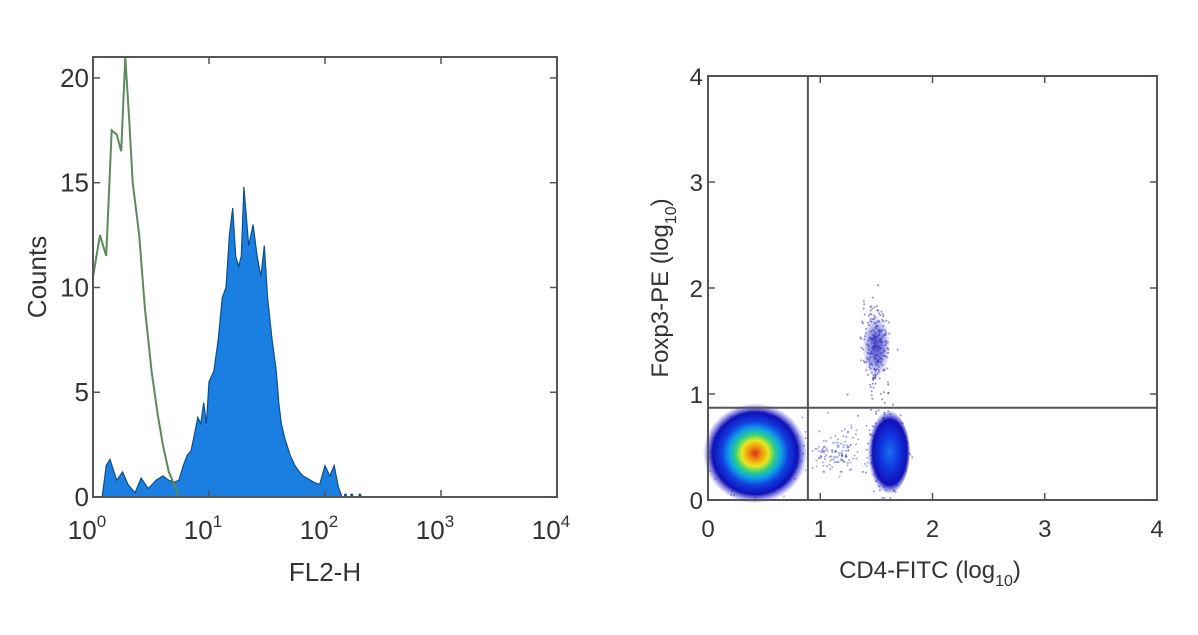 The image size is (1198, 635). I want to click on y-tick-label: 20, so click(74, 78).